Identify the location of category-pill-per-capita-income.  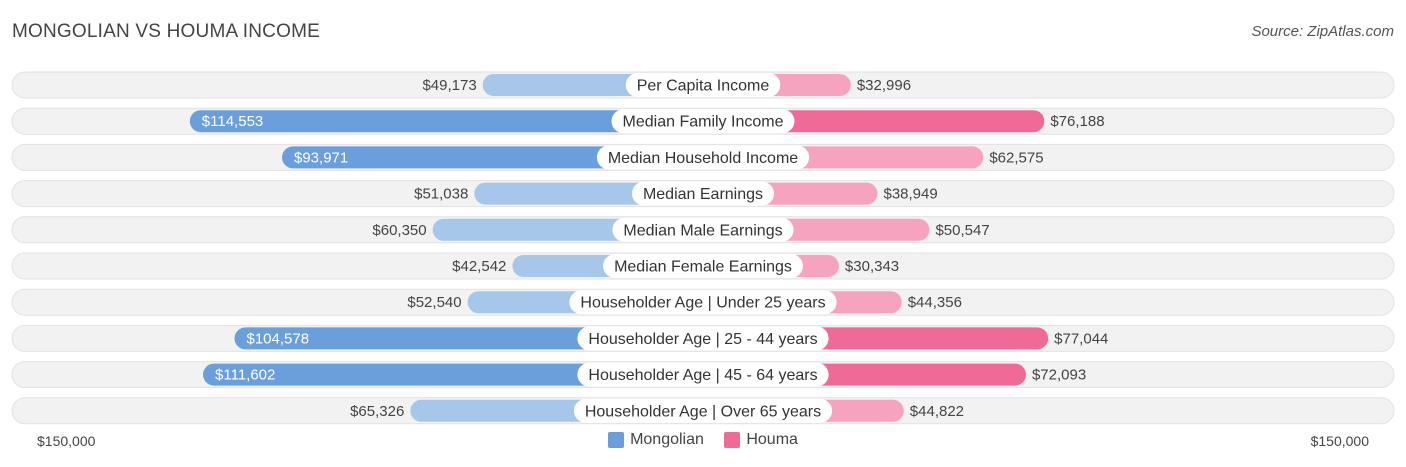
(703, 85).